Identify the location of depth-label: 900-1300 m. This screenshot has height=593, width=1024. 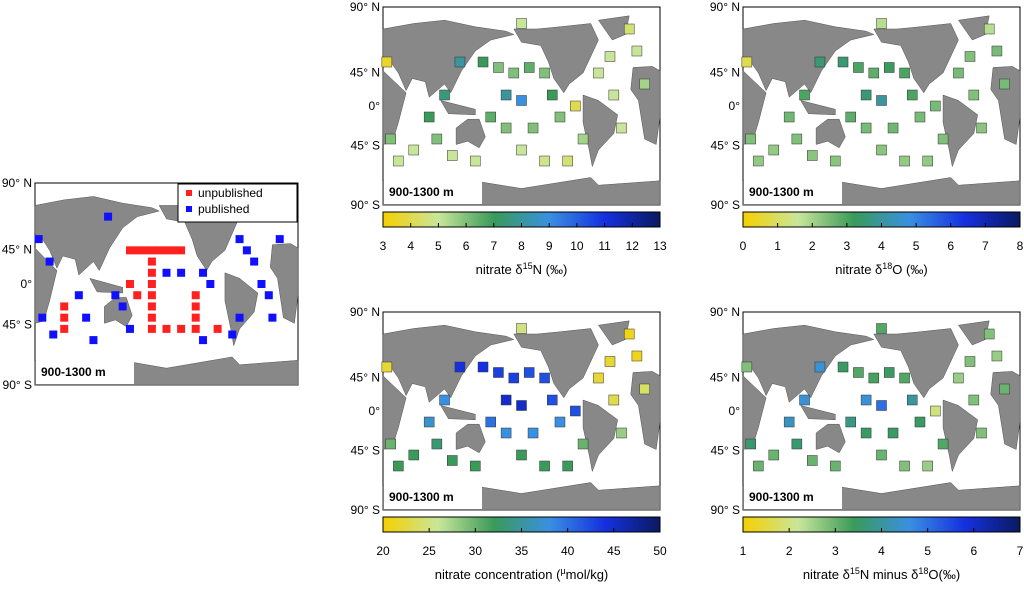
(73, 372).